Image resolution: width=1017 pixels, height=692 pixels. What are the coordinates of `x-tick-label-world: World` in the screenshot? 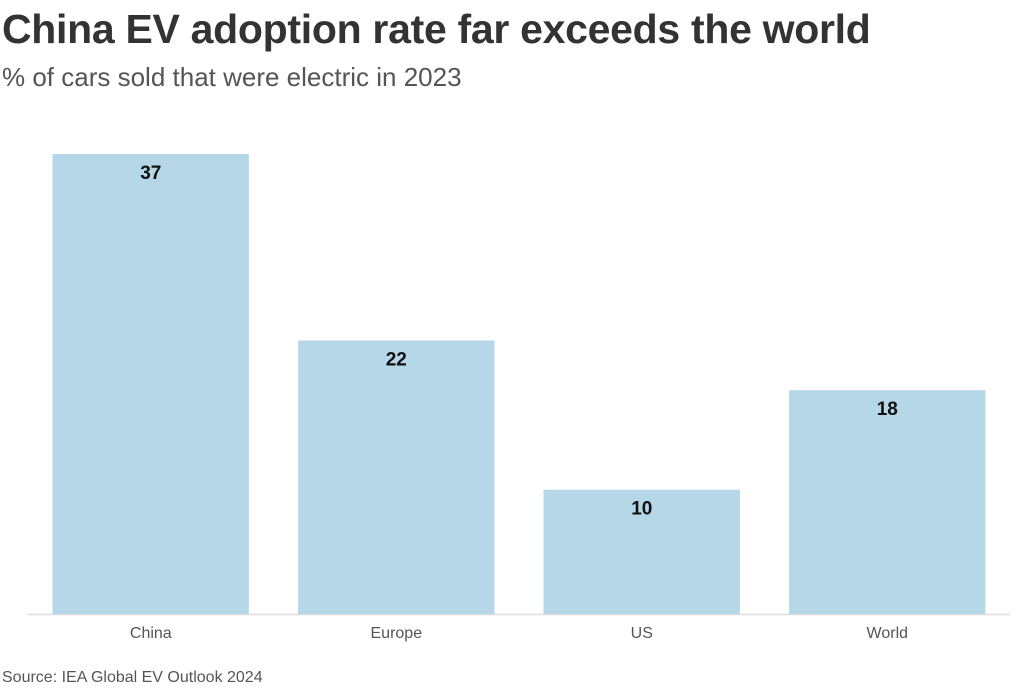 It's located at (888, 633).